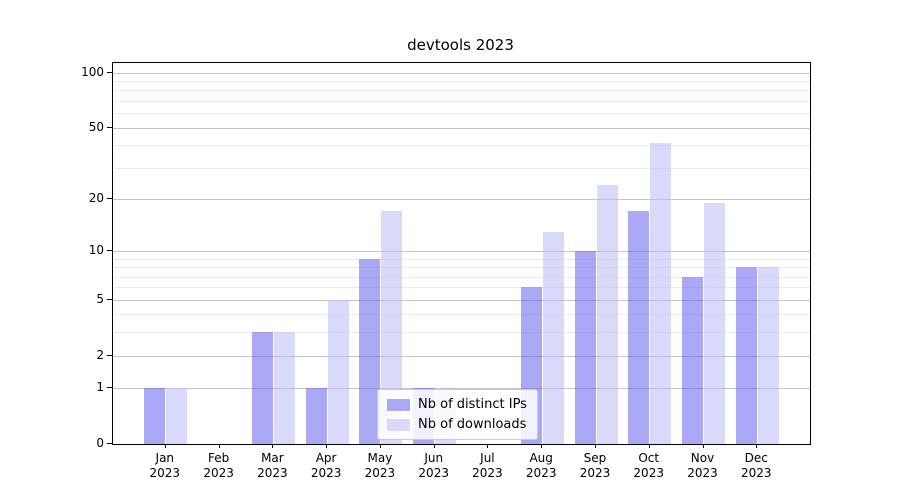 This screenshot has height=500, width=900. I want to click on y-axis-tick-label: 20, so click(96, 197).